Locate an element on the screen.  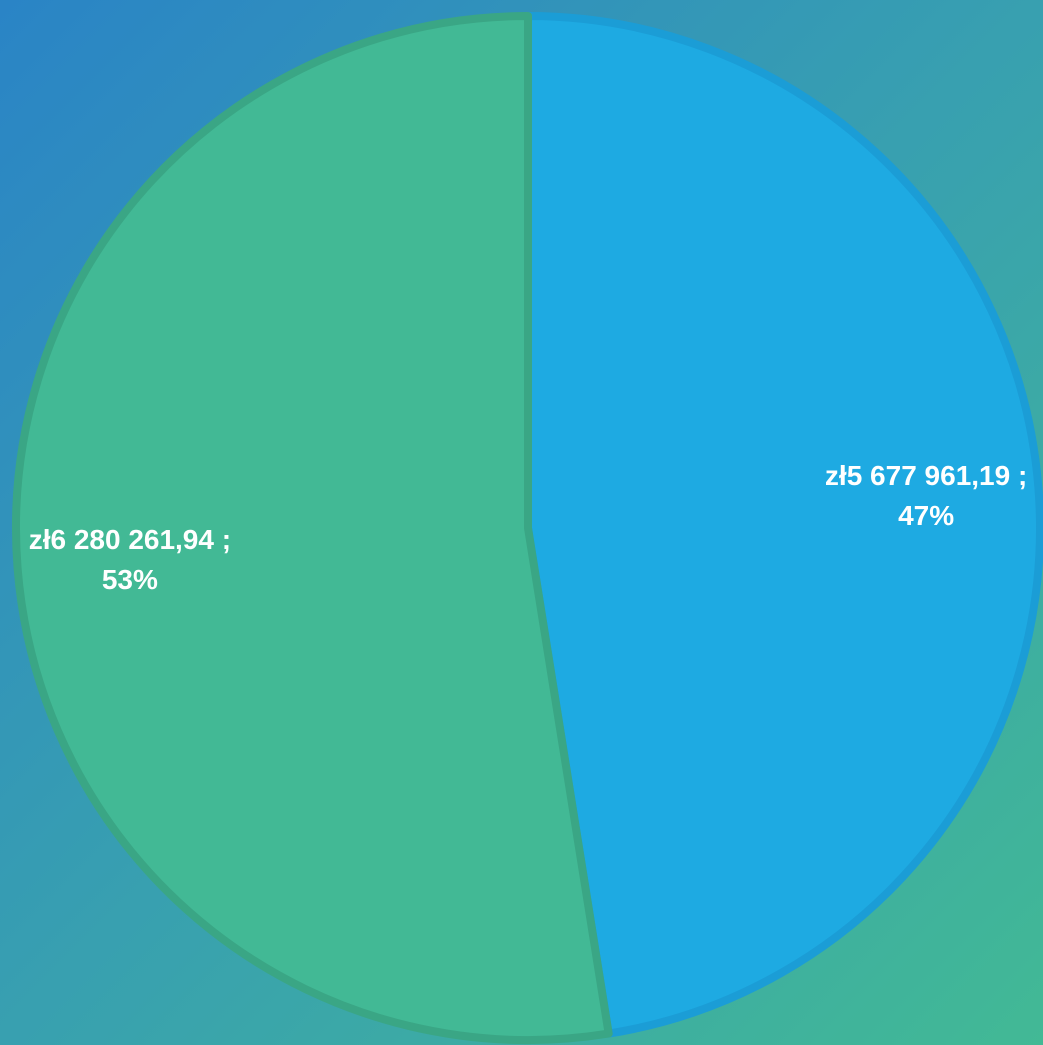
data-label: zł5 677 961,19 ; 47% is located at coordinates (926, 496).